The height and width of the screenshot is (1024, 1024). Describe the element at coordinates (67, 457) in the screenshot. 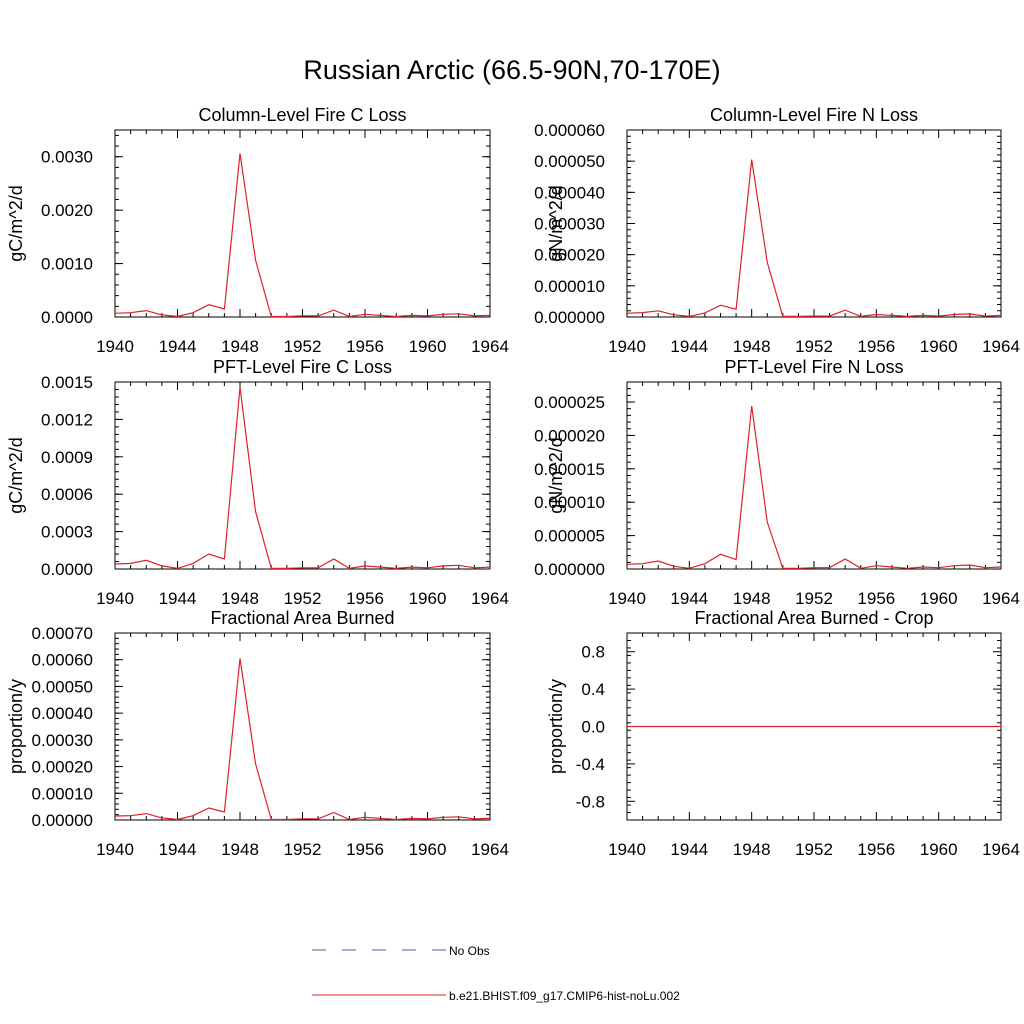

I see `panel-3-ytick-label: 0.0009` at that location.